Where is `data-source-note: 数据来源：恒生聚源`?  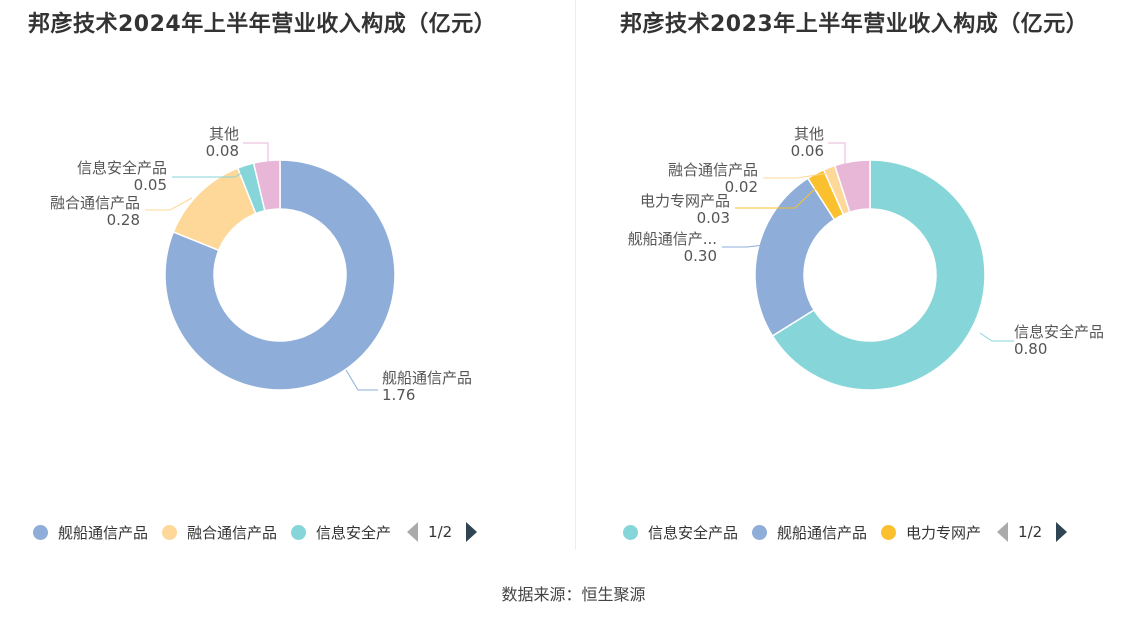 data-source-note: 数据来源：恒生聚源 is located at coordinates (573, 594).